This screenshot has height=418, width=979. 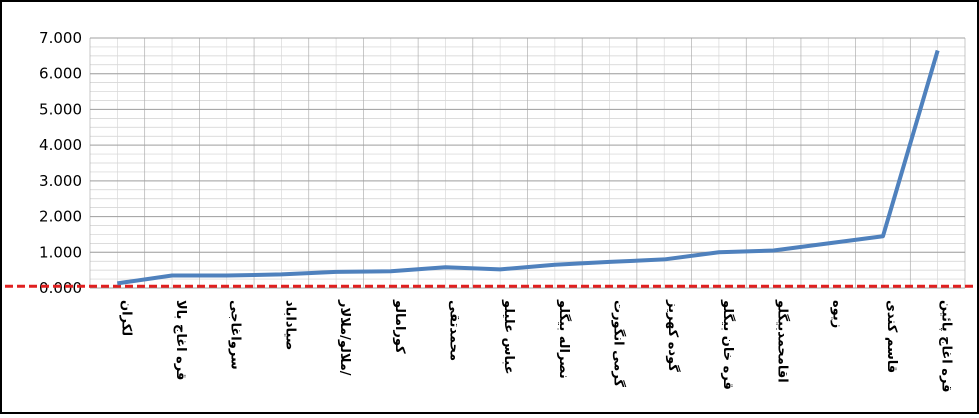 What do you see at coordinates (60, 252) in the screenshot?
I see `y-tick-label: 1.000` at bounding box center [60, 252].